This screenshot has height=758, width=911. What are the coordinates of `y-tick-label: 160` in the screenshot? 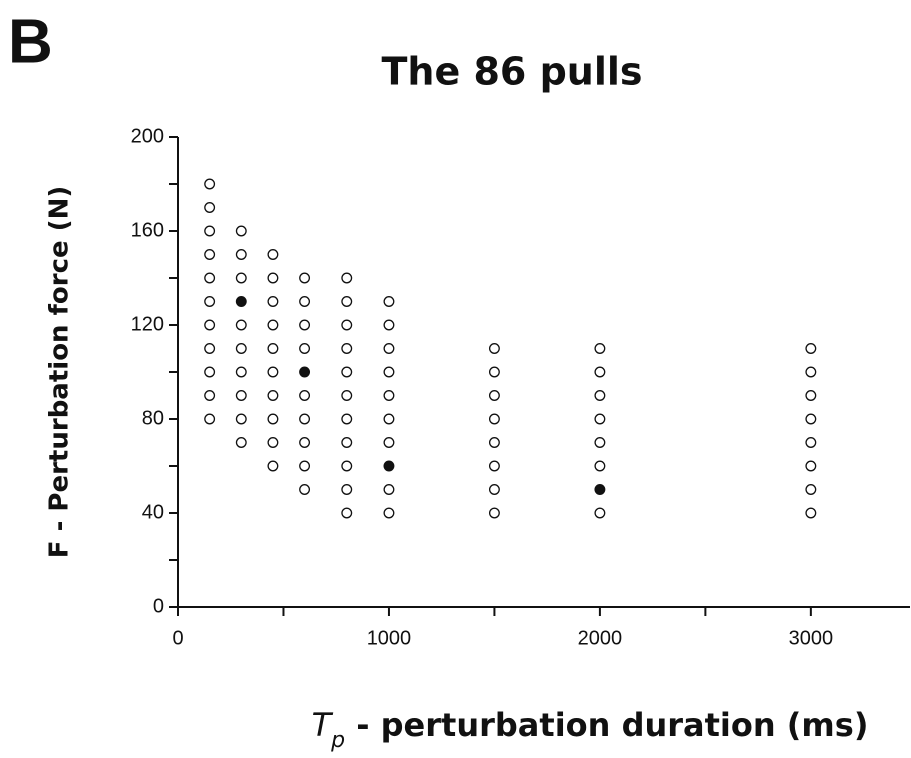 It's located at (147, 230).